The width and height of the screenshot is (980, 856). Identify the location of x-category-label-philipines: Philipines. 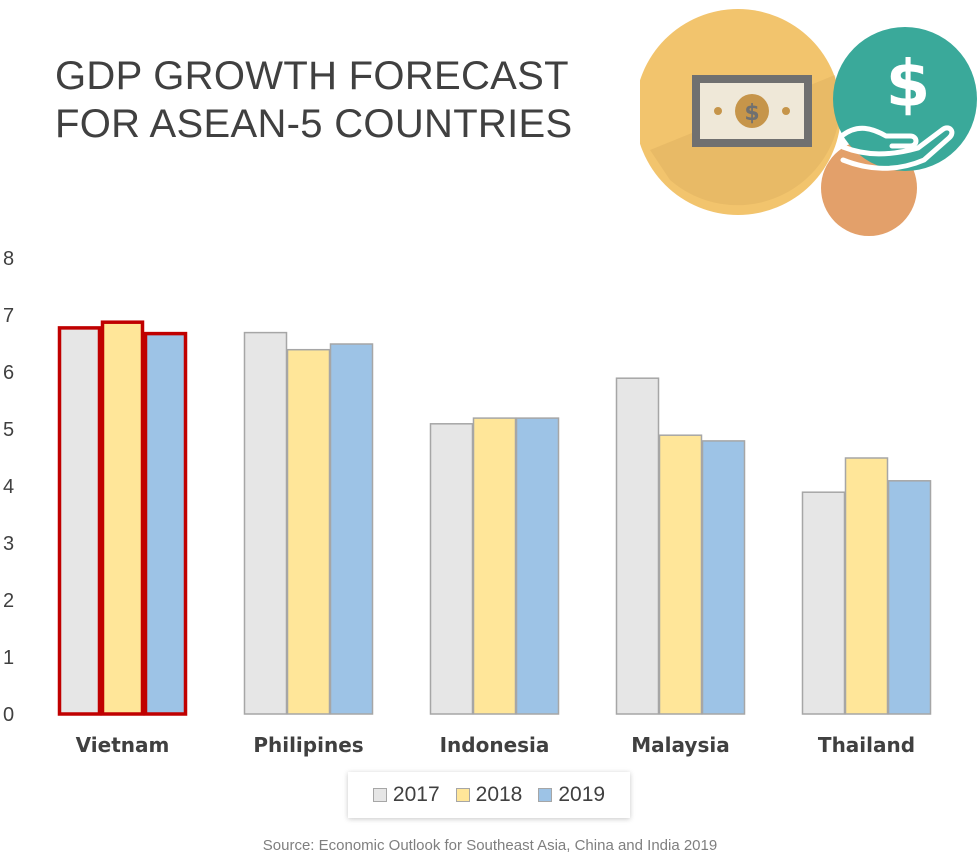
(308, 745).